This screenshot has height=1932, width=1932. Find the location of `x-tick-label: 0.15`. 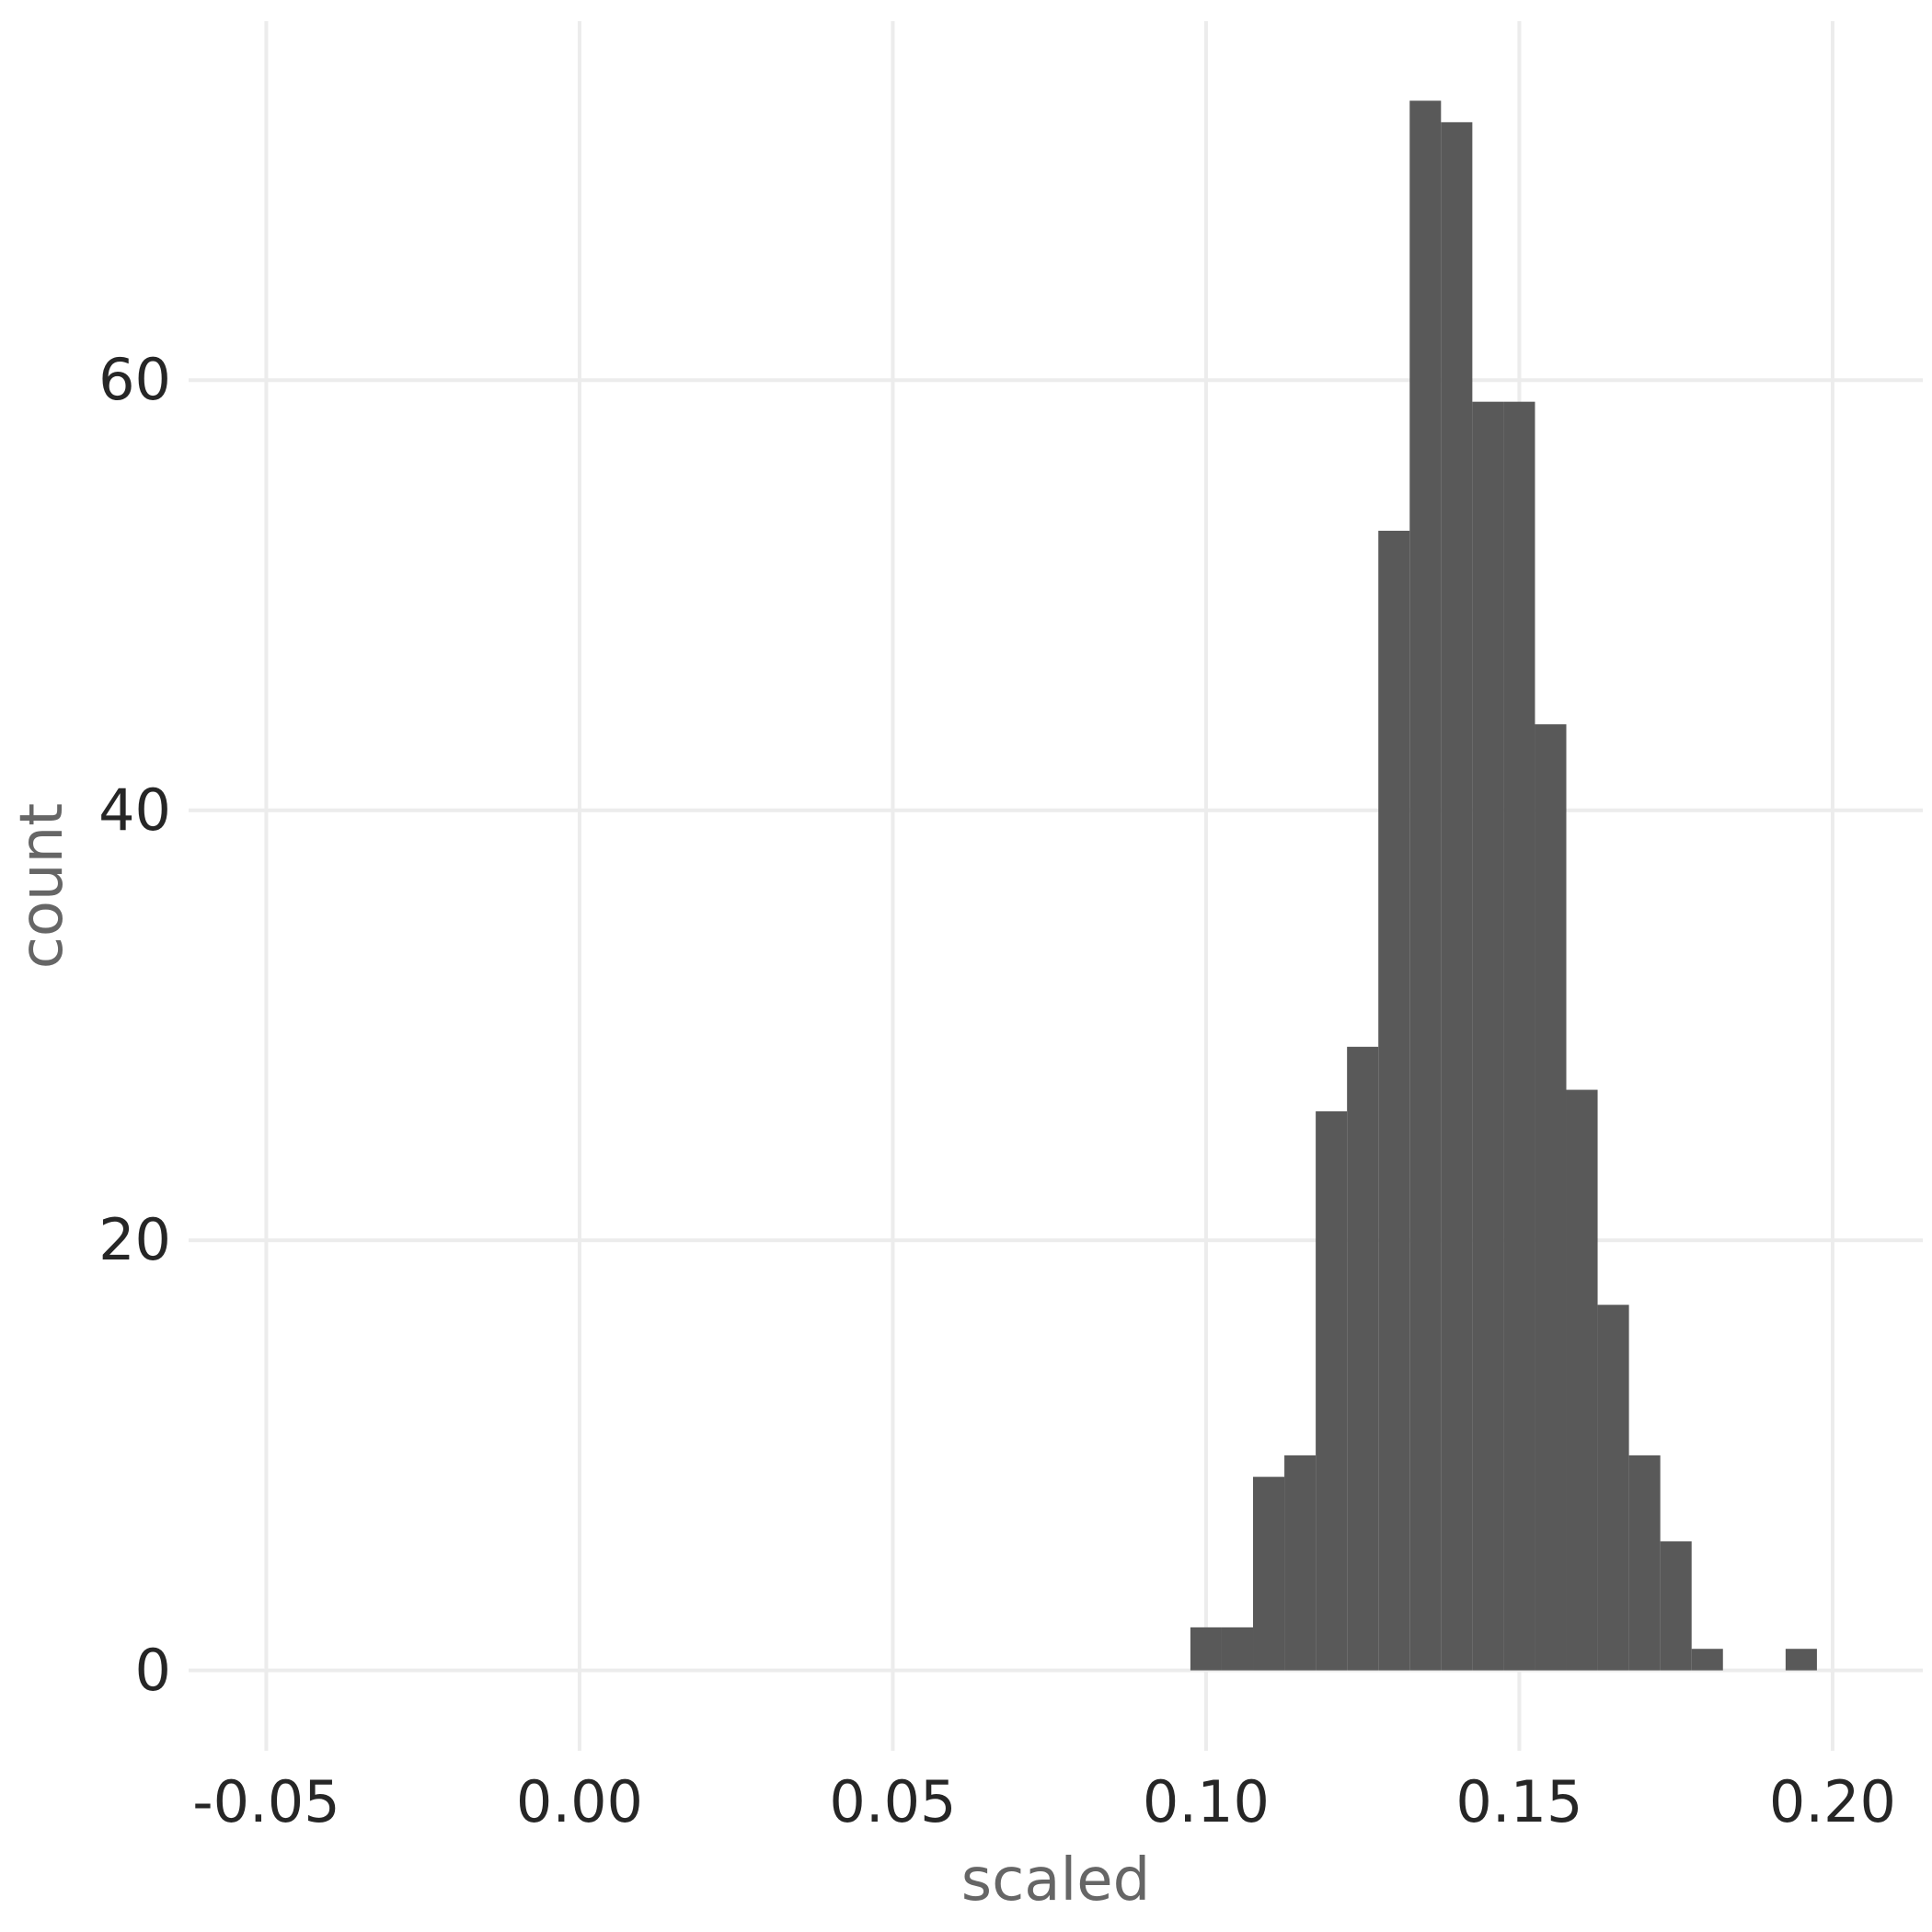

x-tick-label: 0.15 is located at coordinates (1519, 1801).